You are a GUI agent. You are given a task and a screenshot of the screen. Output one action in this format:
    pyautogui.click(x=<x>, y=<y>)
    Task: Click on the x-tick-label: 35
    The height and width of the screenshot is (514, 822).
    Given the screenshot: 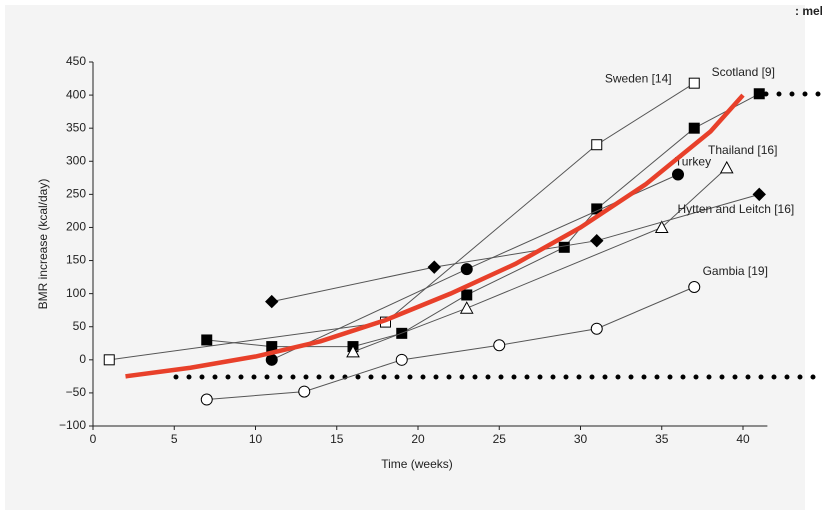 What is the action you would take?
    pyautogui.click(x=662, y=439)
    